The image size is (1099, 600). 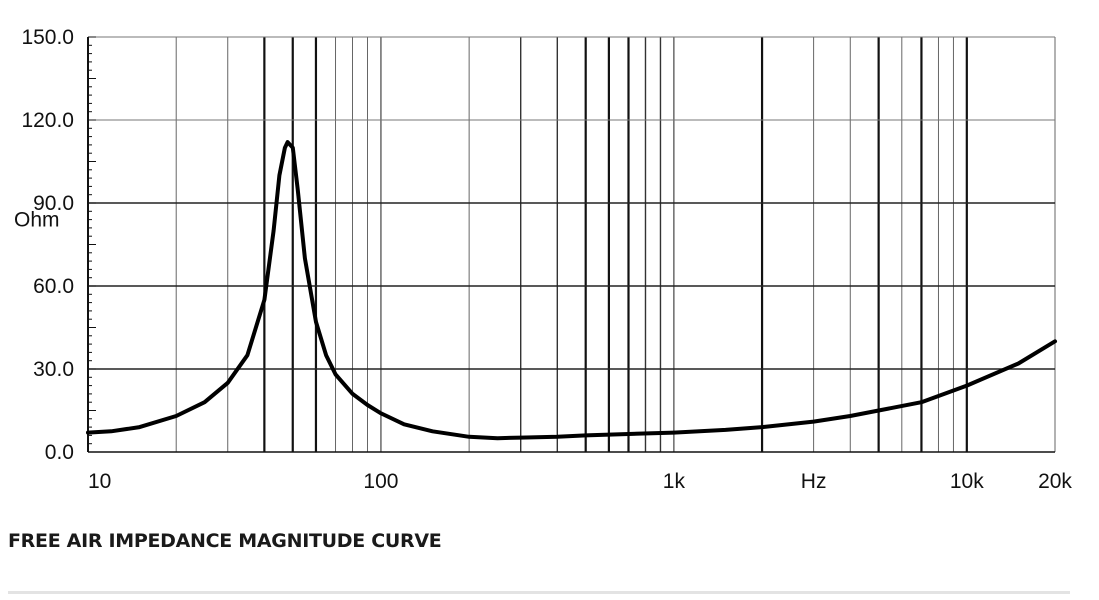 I want to click on section-divider, so click(x=539, y=592).